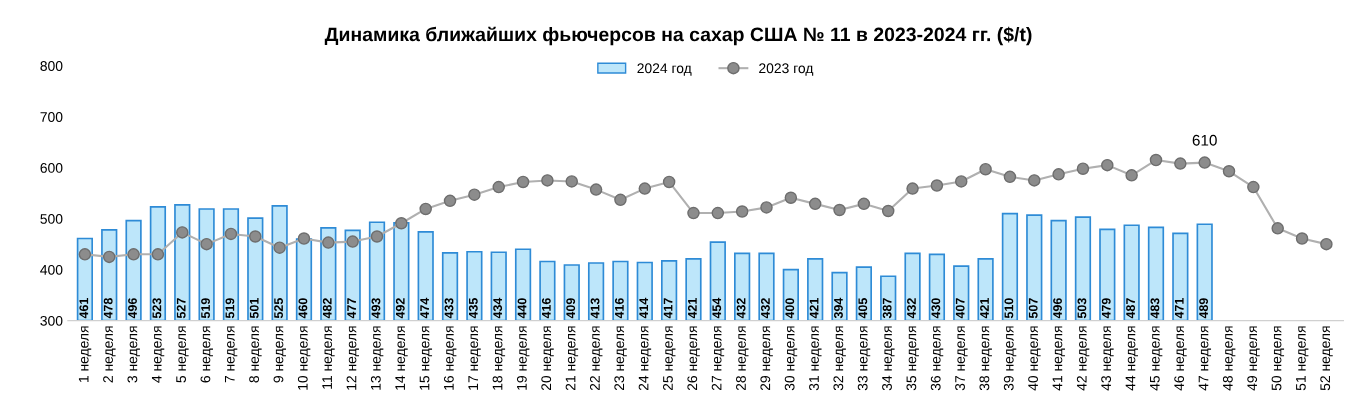  Describe the element at coordinates (1253, 358) in the screenshot. I see `x-tick-label: 49 неделя` at that location.